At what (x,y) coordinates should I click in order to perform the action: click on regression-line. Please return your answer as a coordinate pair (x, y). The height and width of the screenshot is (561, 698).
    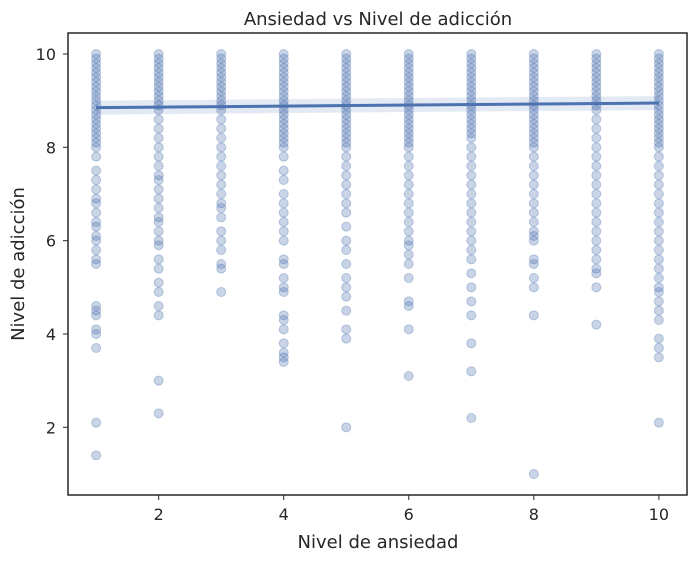
    Looking at the image, I should click on (377, 105).